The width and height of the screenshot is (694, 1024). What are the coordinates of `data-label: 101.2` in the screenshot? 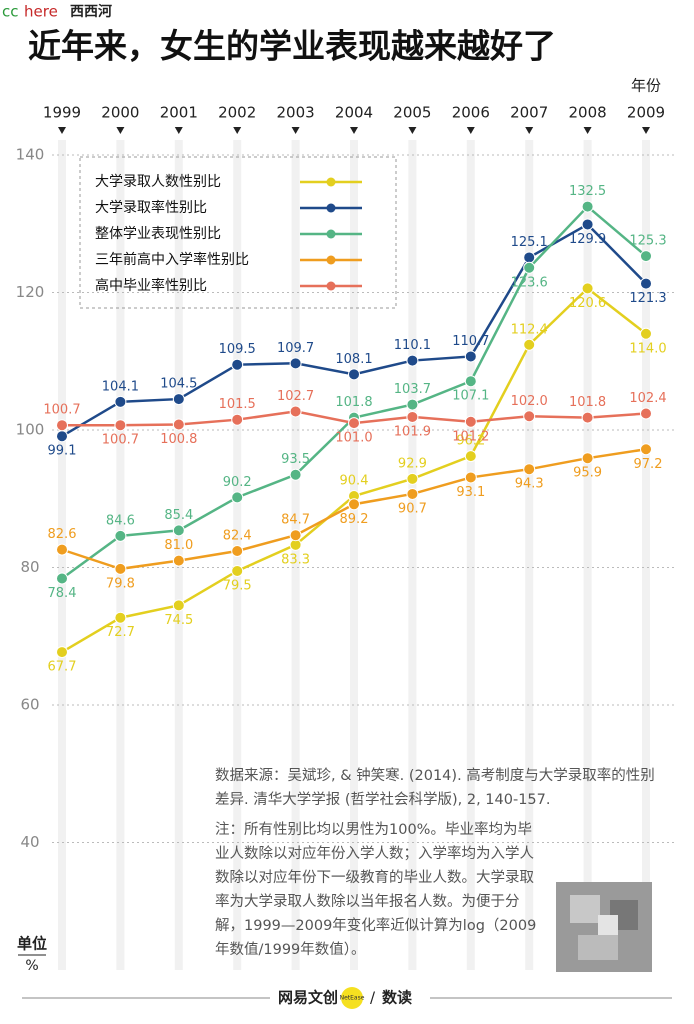 It's located at (470, 436).